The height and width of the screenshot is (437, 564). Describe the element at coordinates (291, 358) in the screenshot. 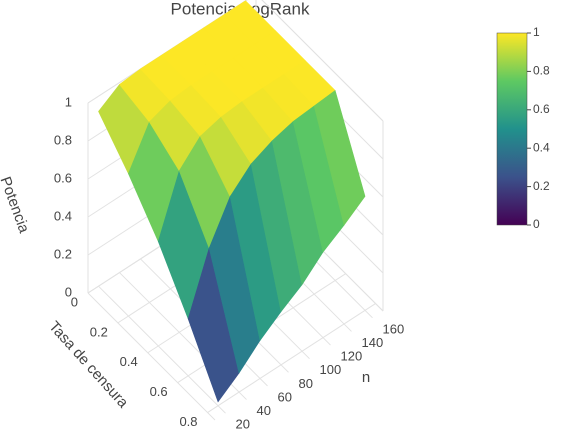

I see `y-grid-line` at that location.